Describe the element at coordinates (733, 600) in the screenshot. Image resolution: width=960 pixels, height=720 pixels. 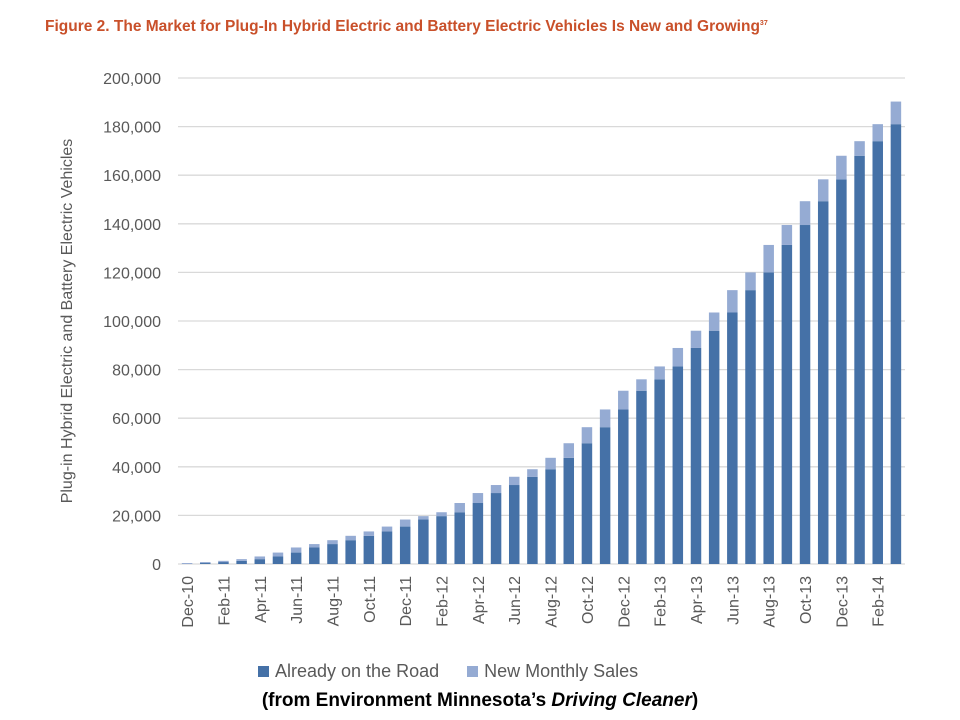
I see `x-tick-label: Jun-13` at that location.